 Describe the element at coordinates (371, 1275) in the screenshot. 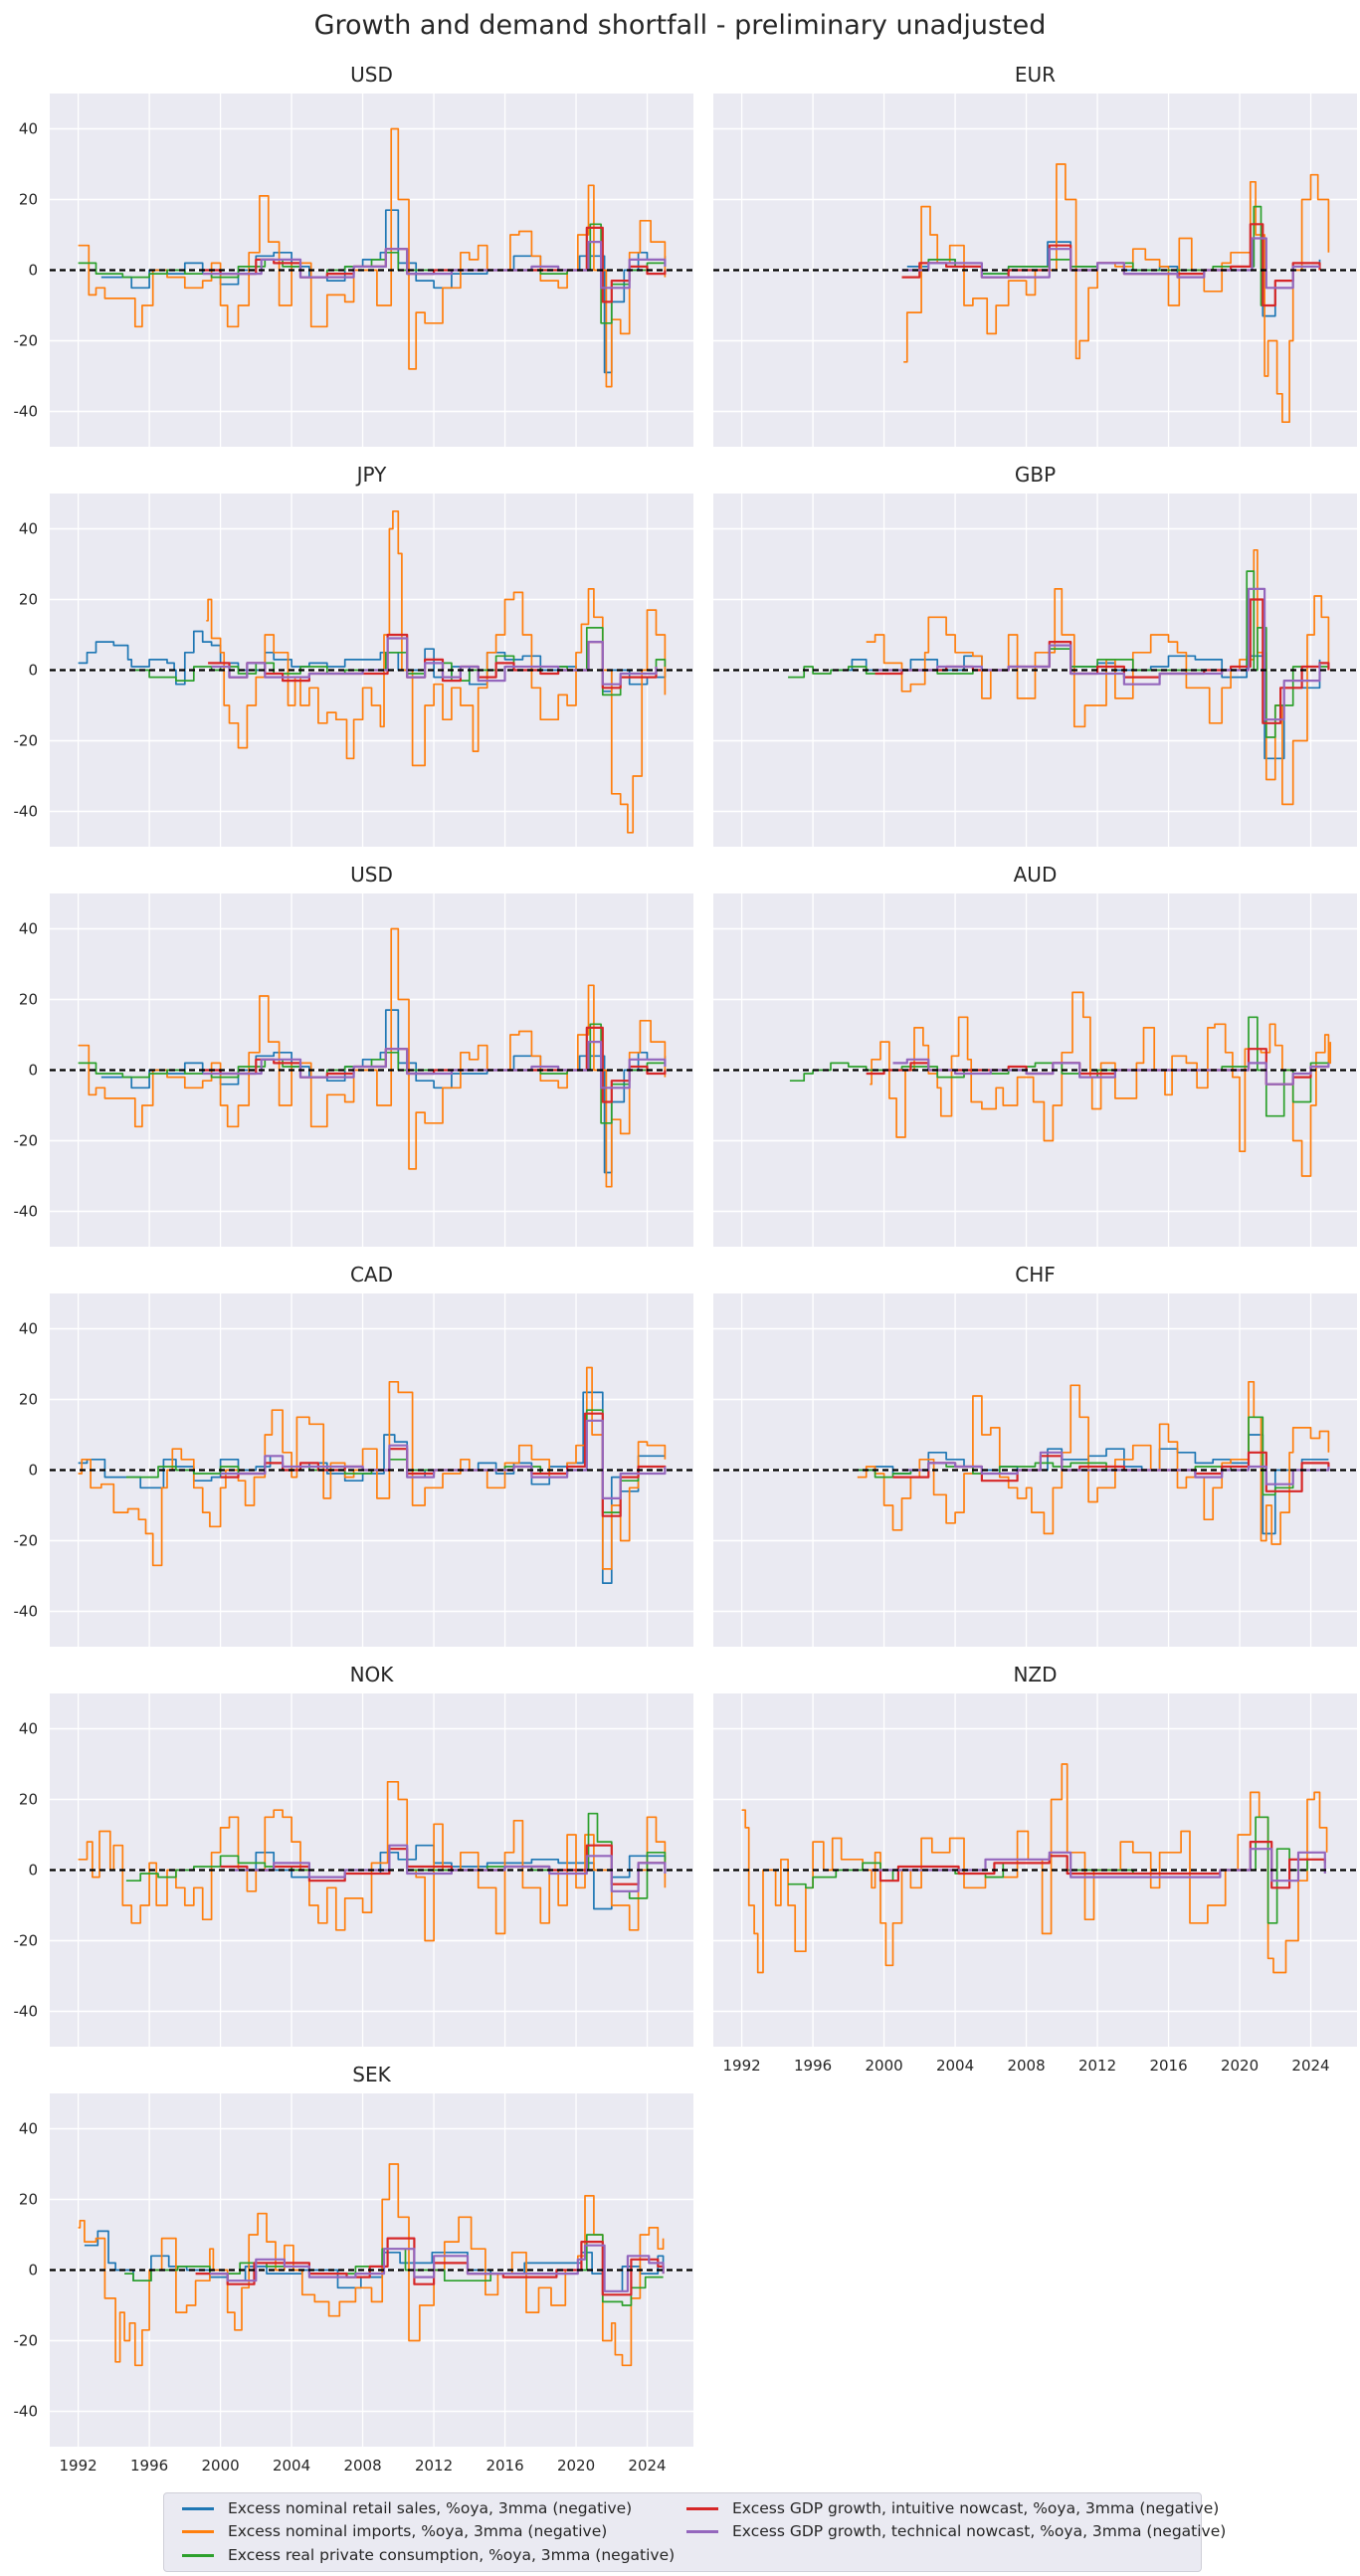

I see `panel-title: CAD` at that location.